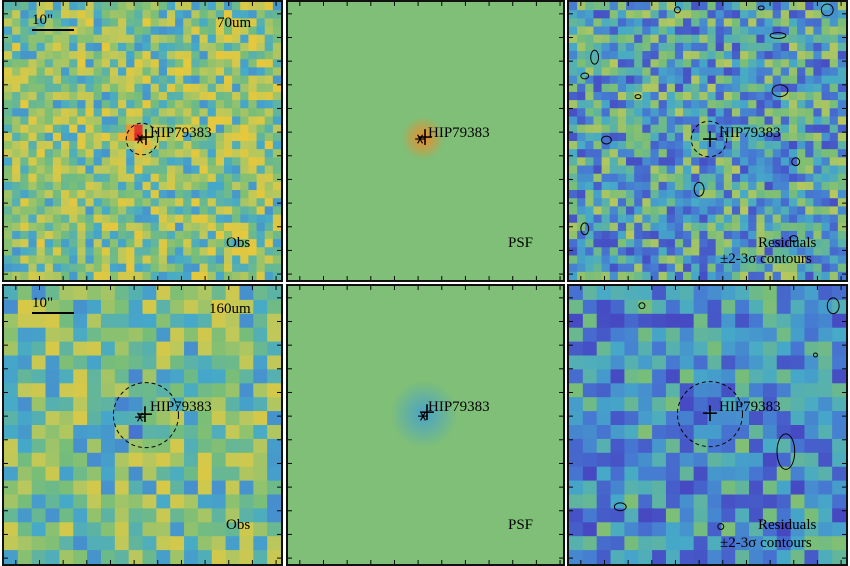  What do you see at coordinates (230, 309) in the screenshot?
I see `band-label: 160um` at bounding box center [230, 309].